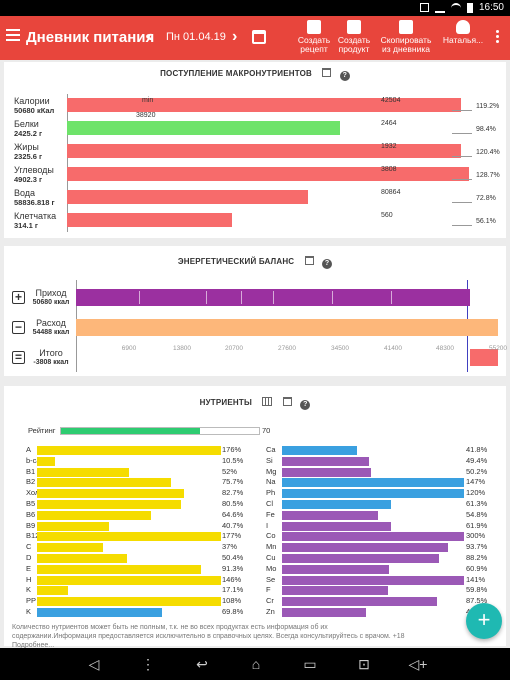  What do you see at coordinates (484, 621) in the screenshot?
I see `add-button: +` at bounding box center [484, 621].